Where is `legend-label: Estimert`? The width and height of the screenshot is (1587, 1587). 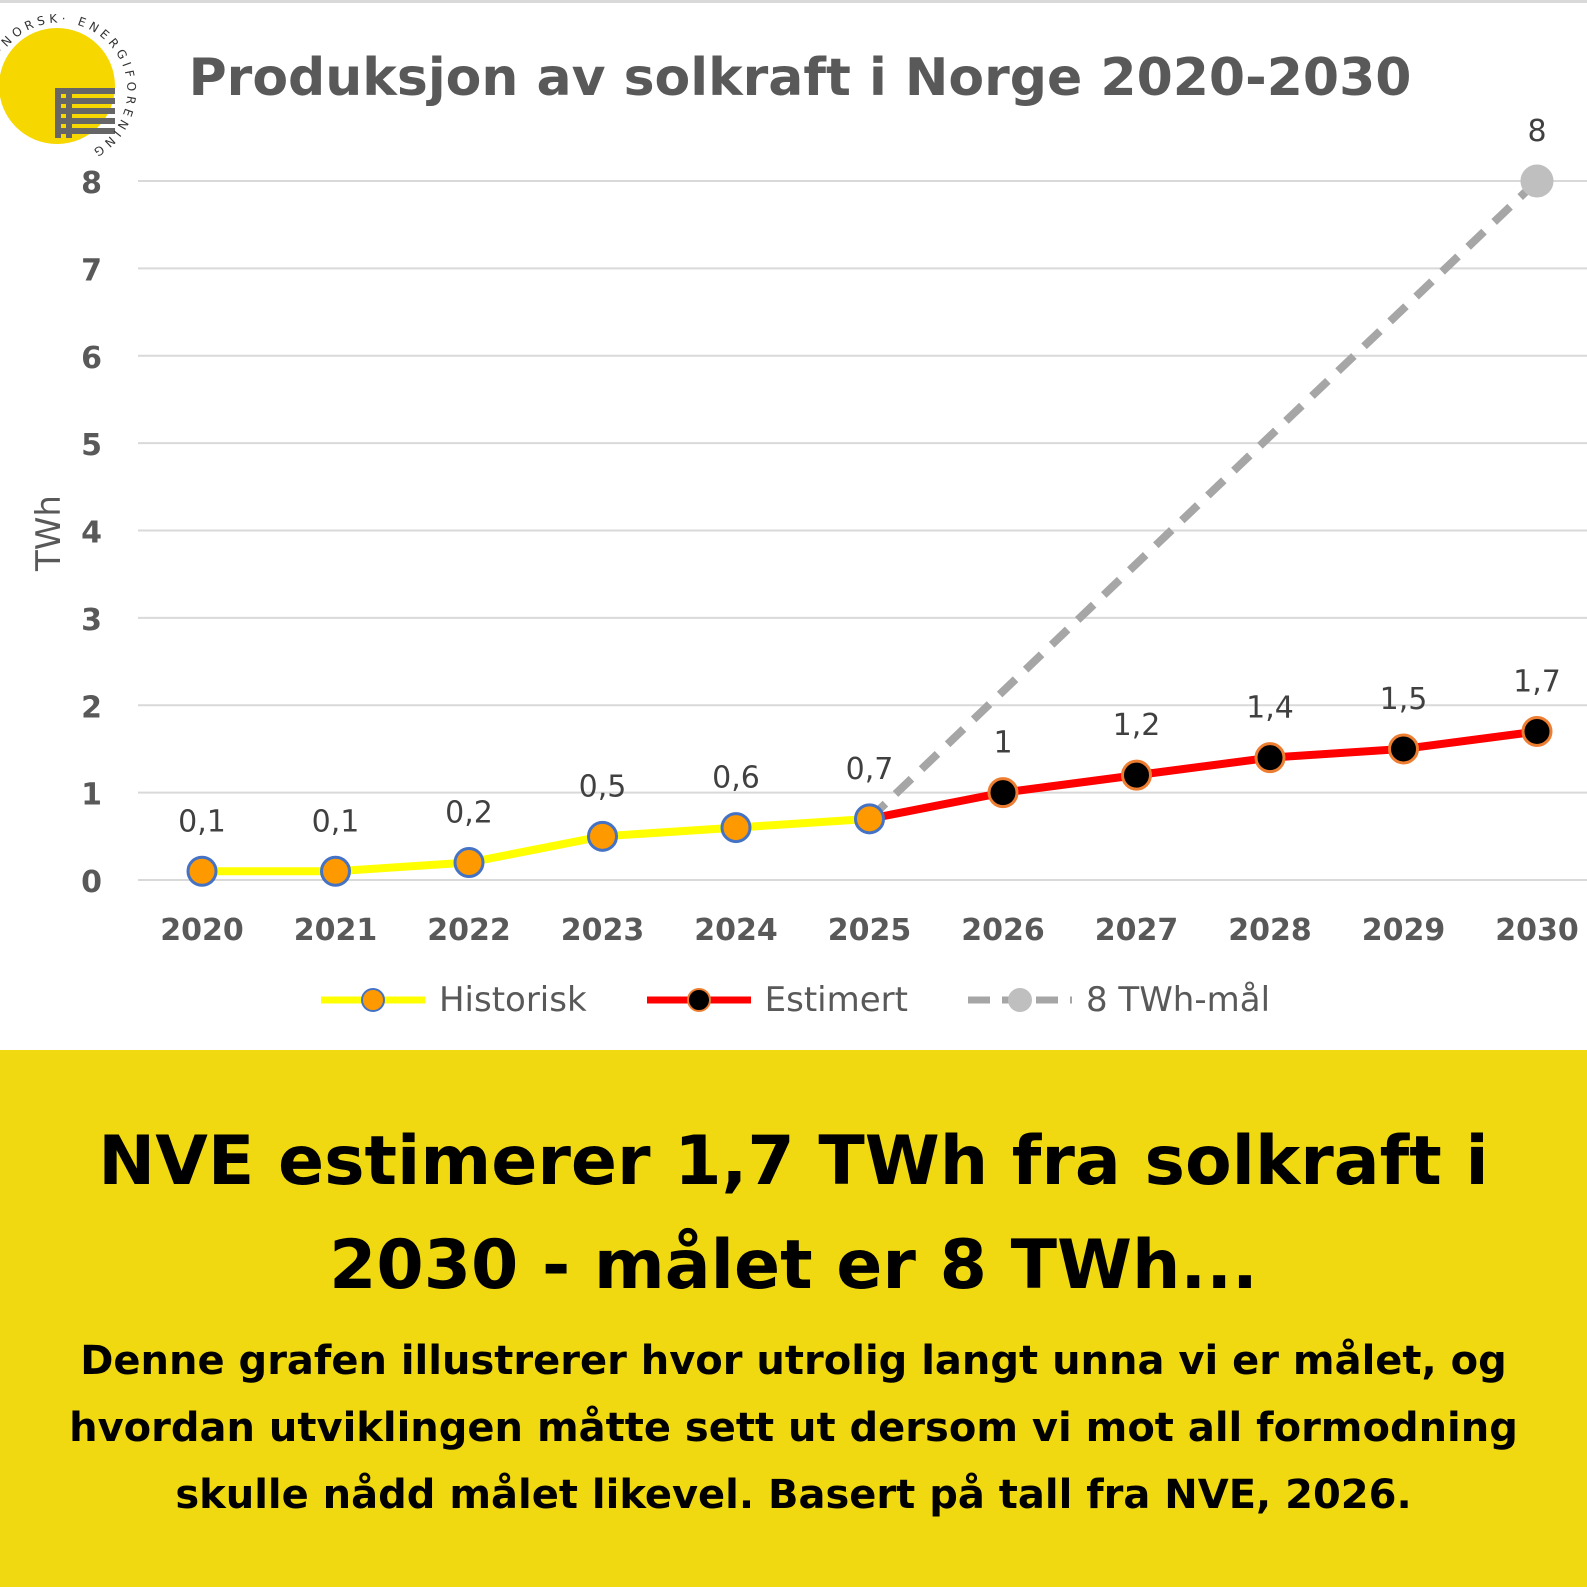
legend-label: Estimert is located at coordinates (836, 1000).